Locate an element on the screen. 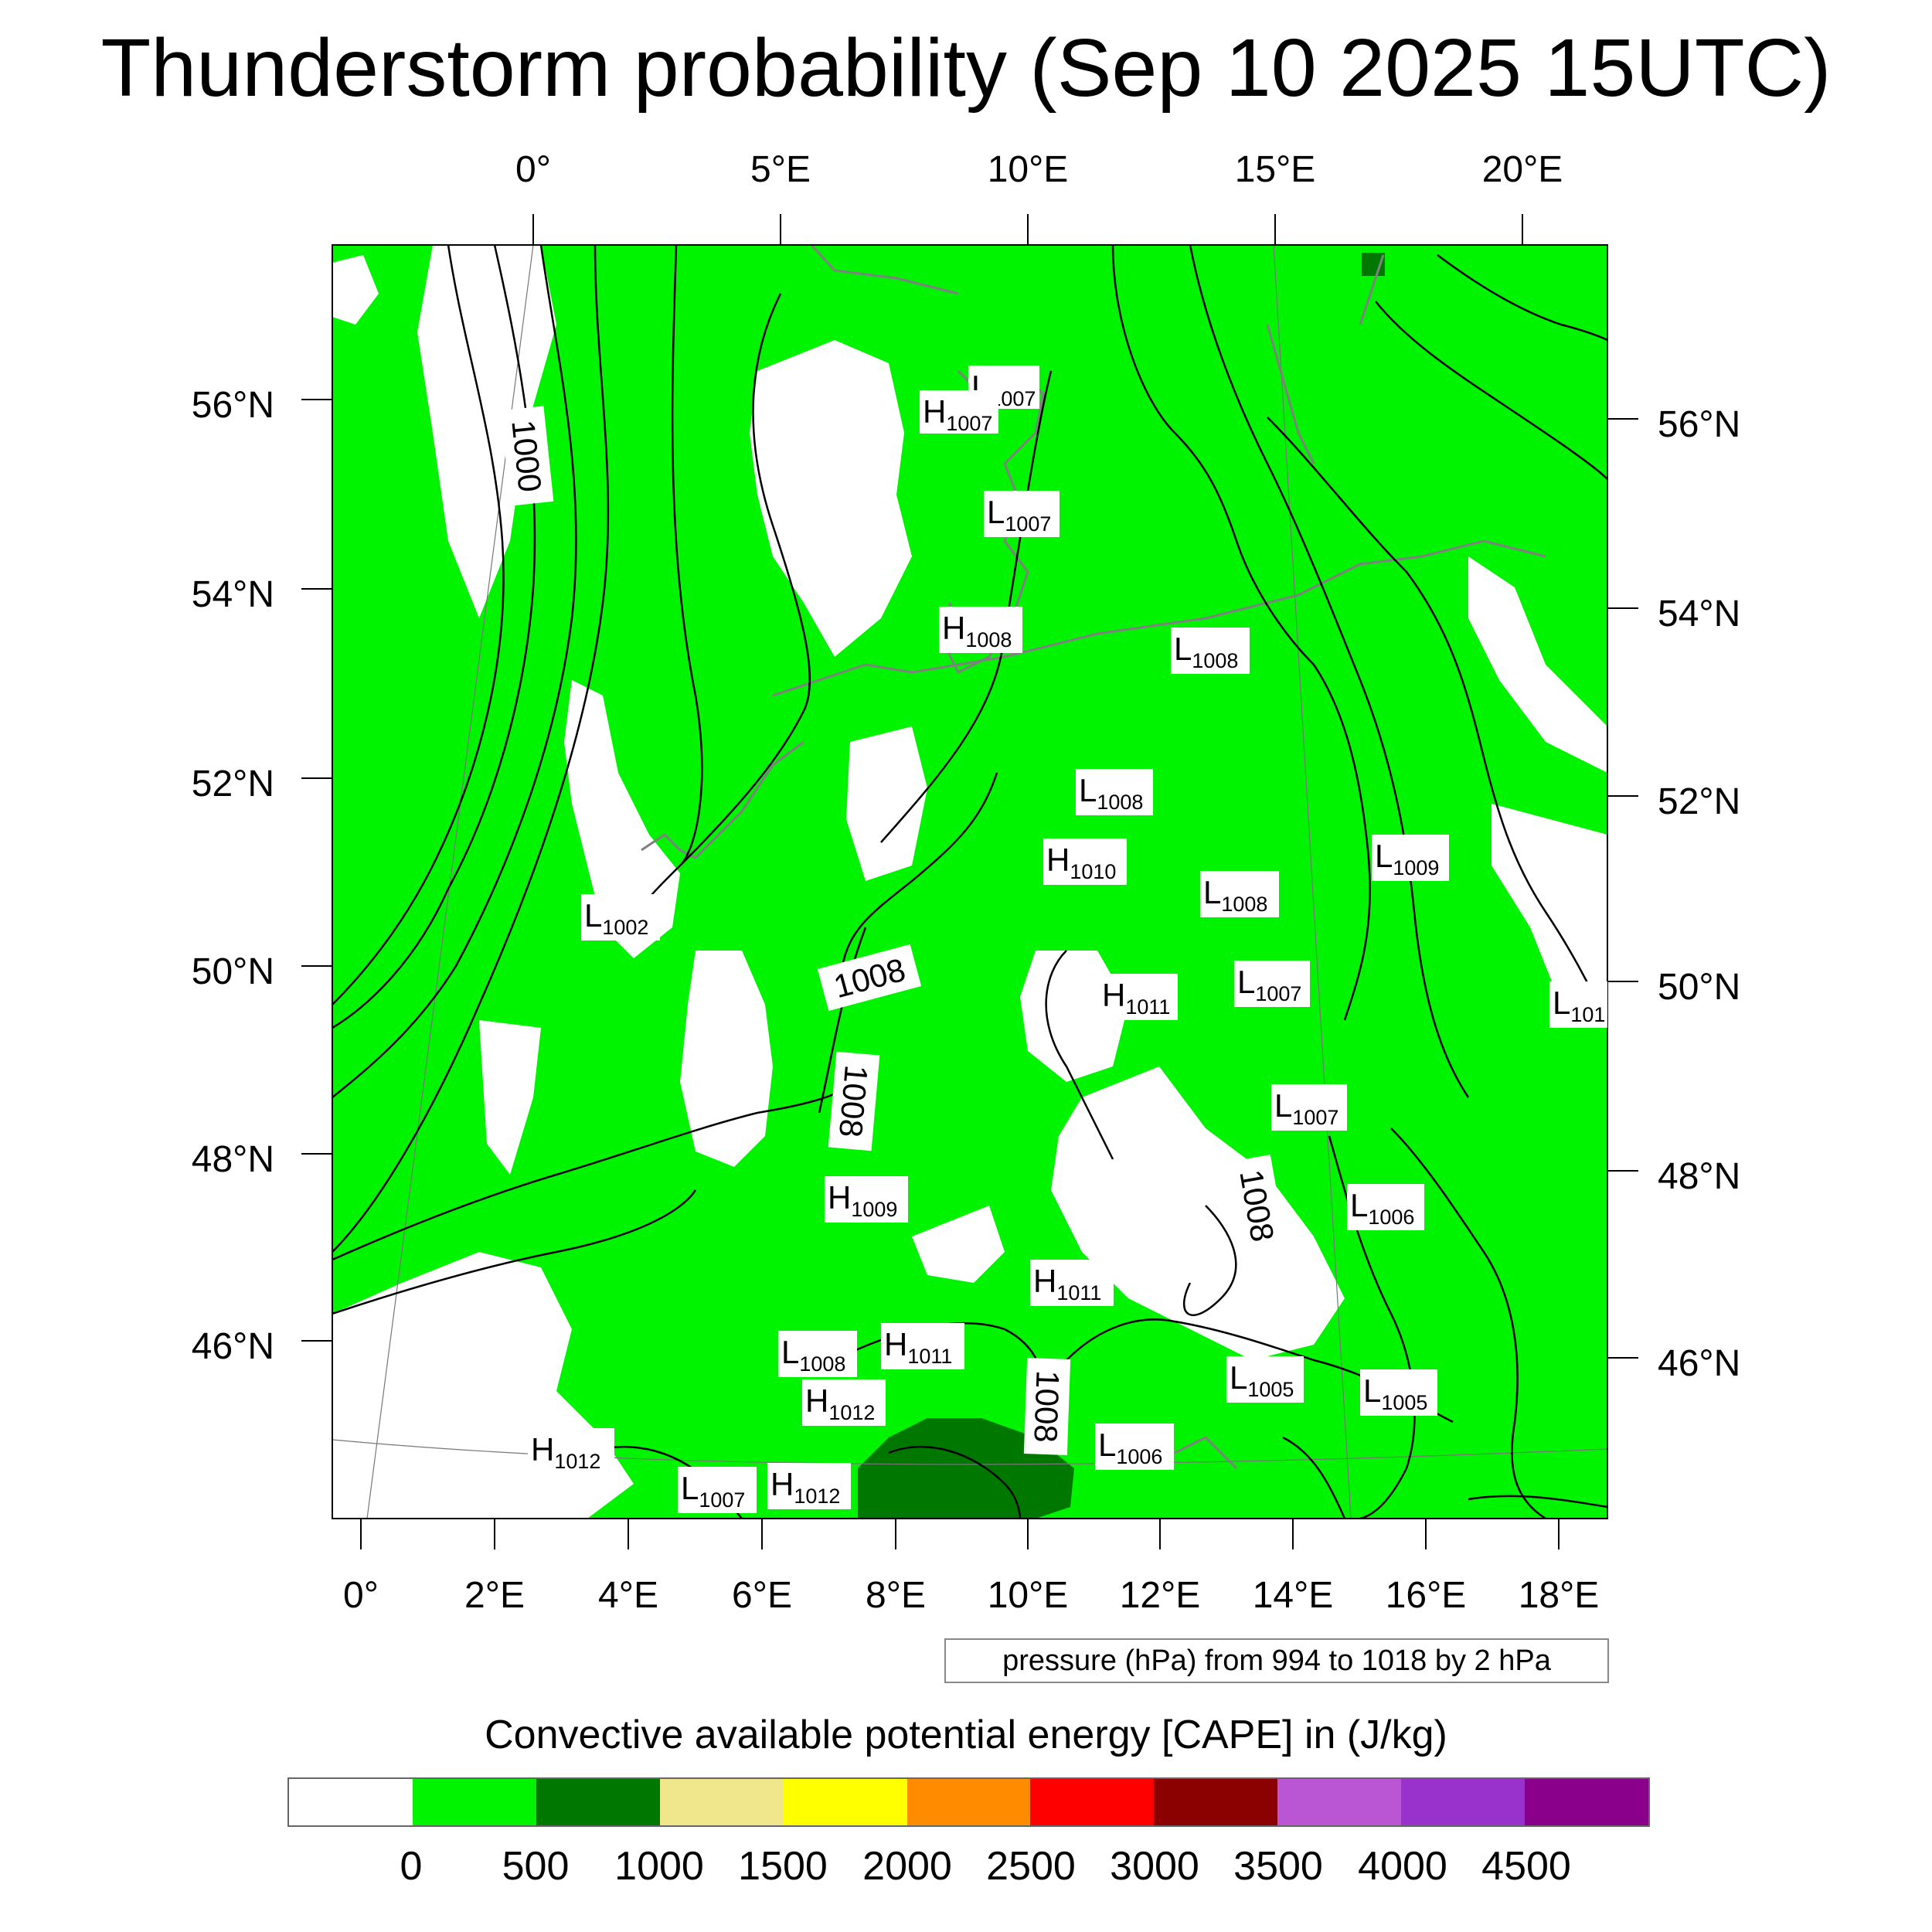  pressure-center: H1007 is located at coordinates (959, 413).